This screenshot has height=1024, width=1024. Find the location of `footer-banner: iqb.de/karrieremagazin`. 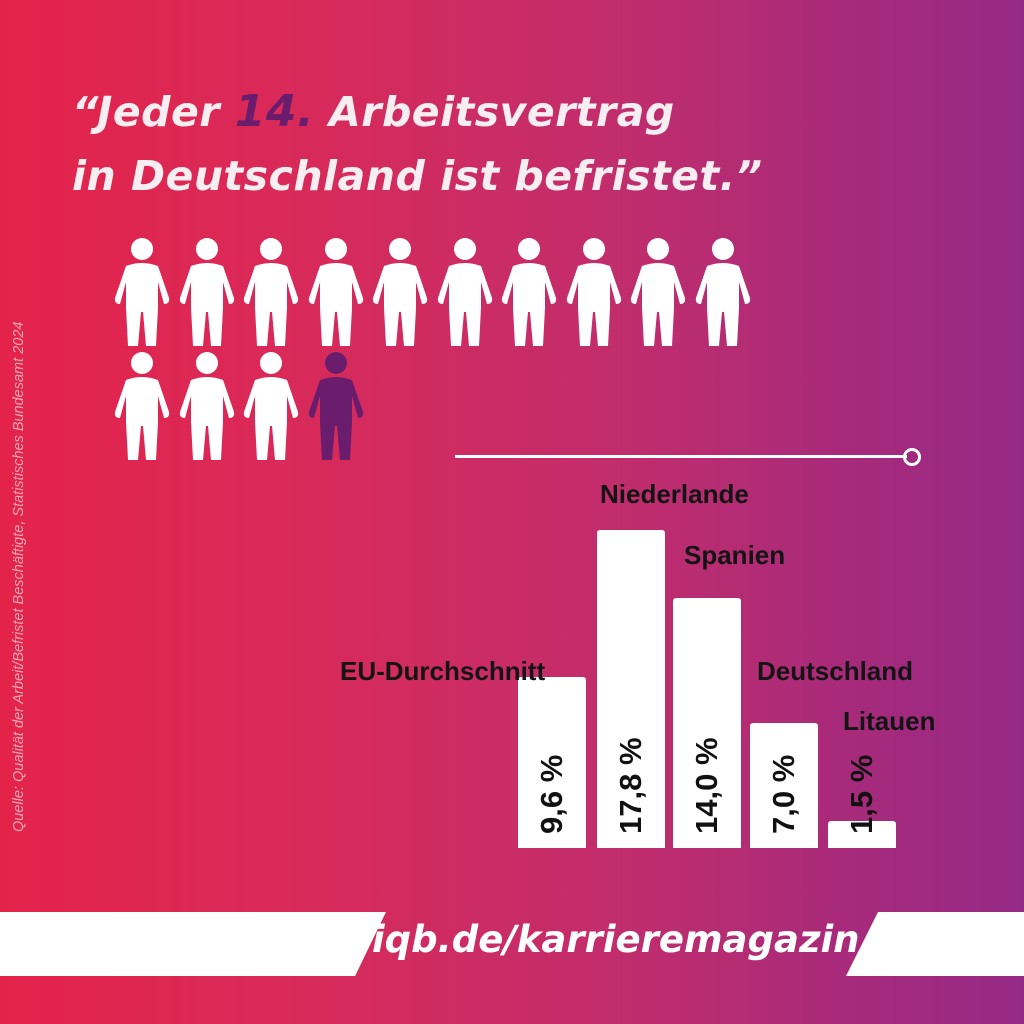

footer-banner: iqb.de/karrieremagazin is located at coordinates (512, 944).